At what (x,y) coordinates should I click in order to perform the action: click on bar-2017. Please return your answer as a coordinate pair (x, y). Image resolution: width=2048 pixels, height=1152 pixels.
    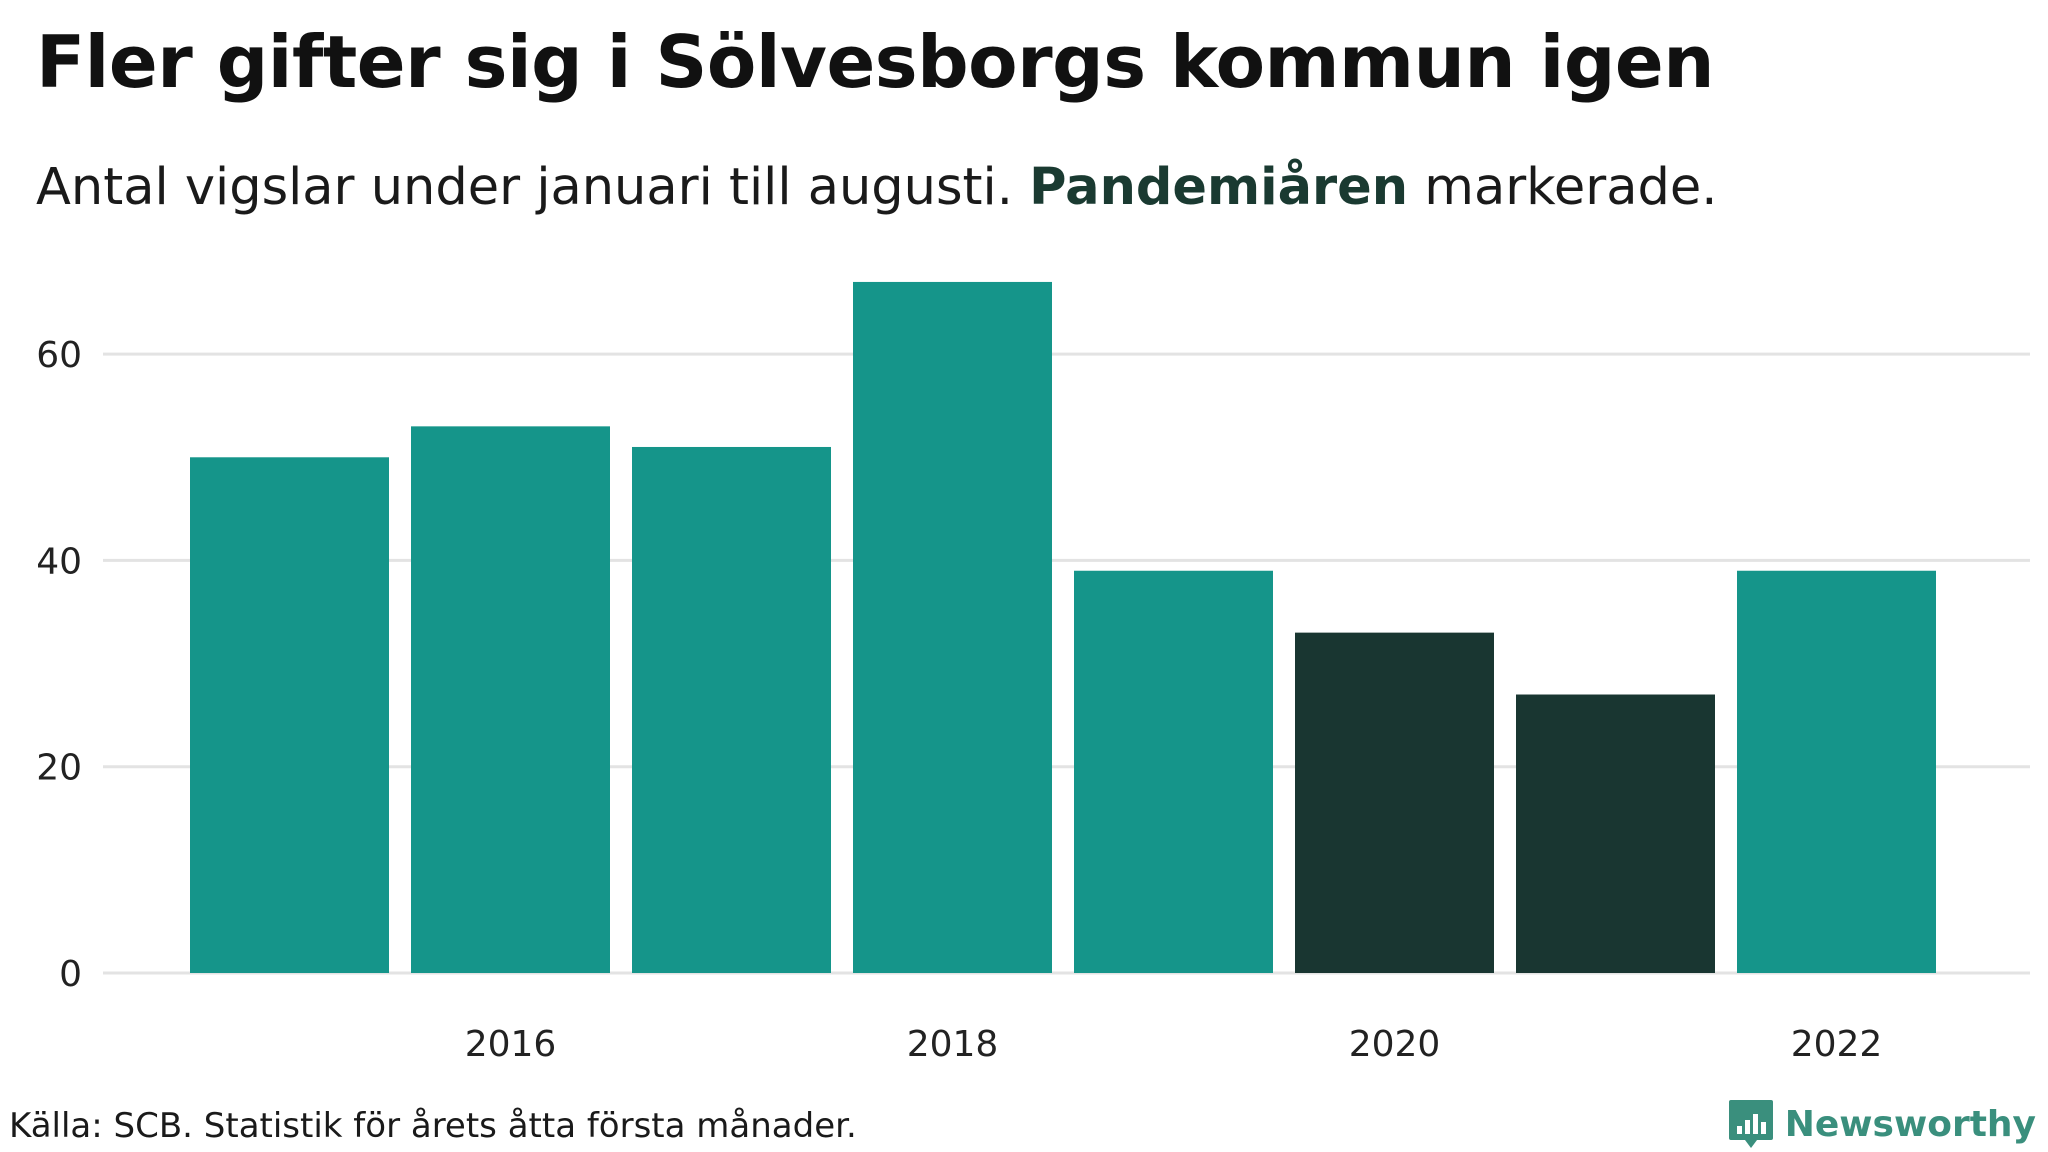
    Looking at the image, I should click on (731, 709).